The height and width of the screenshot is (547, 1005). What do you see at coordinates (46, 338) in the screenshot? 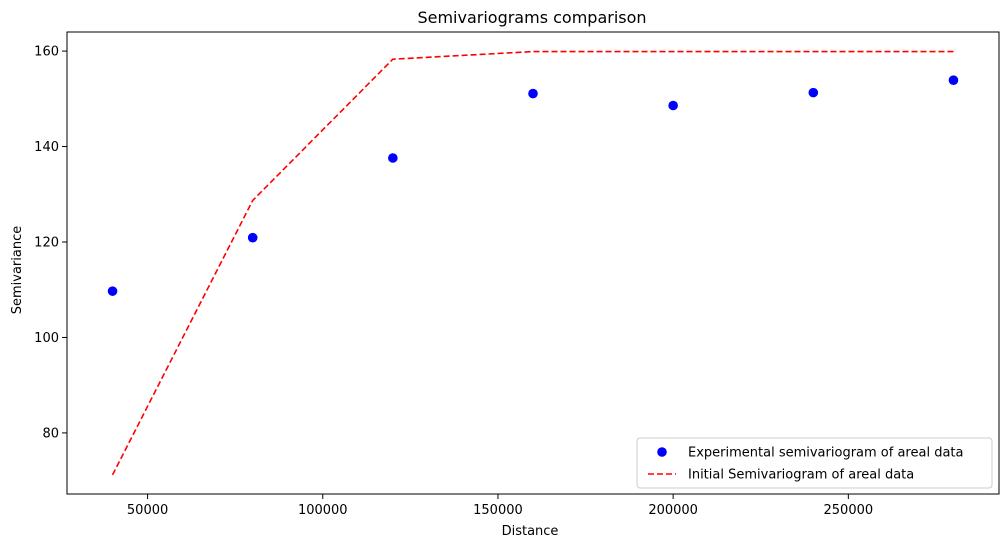
I see `y-tick-label: 100` at bounding box center [46, 338].